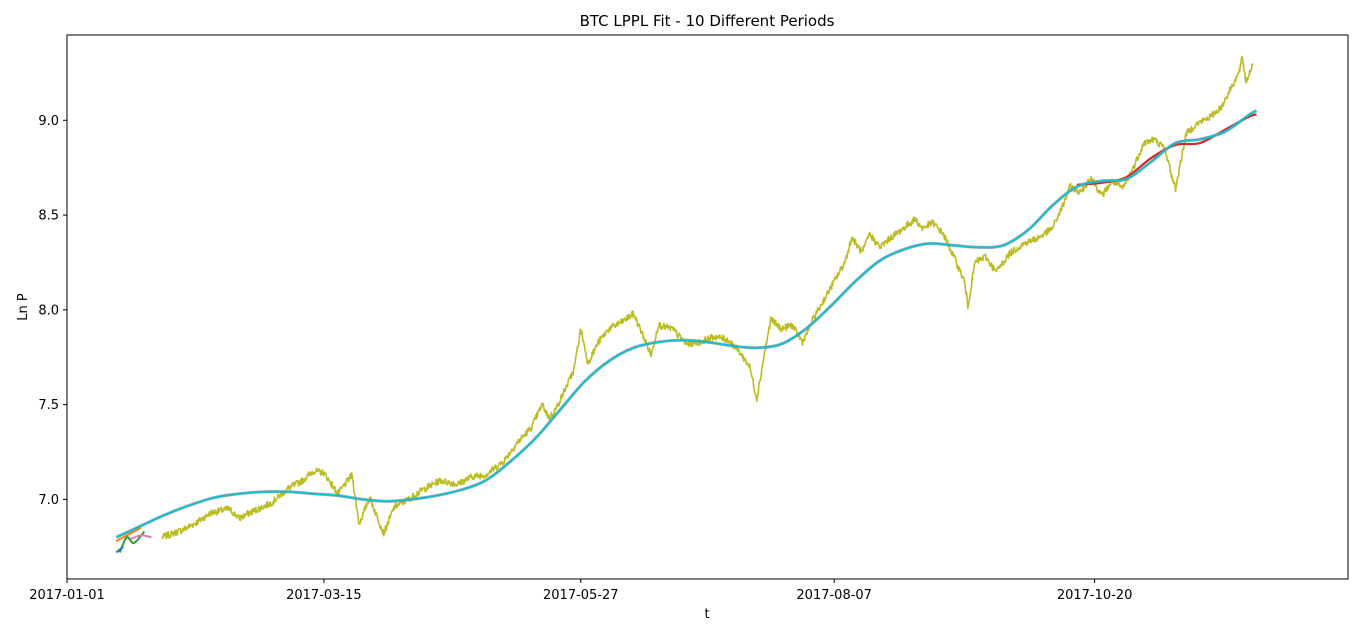 The image size is (1366, 636). Describe the element at coordinates (48, 405) in the screenshot. I see `y-tick-label: 7.5` at that location.